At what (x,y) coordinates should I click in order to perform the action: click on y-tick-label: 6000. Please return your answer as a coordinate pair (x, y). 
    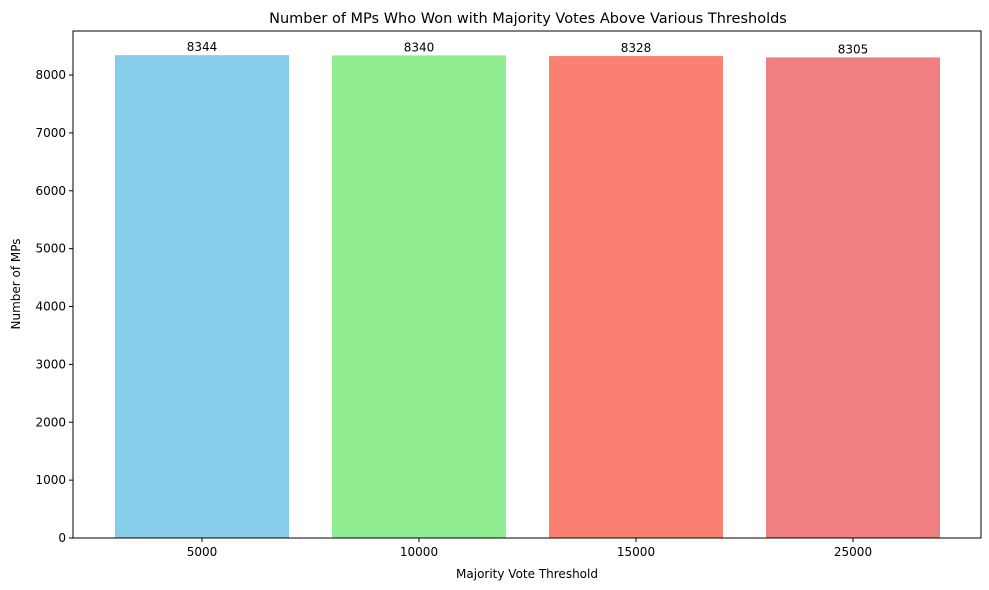
    Looking at the image, I should click on (50, 191).